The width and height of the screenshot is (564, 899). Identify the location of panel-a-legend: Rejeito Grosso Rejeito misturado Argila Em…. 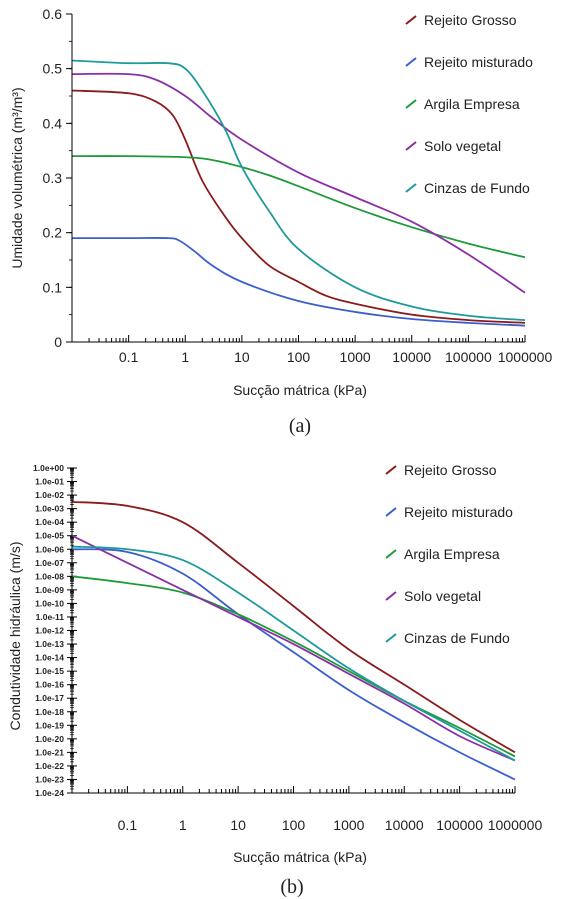
(469, 104).